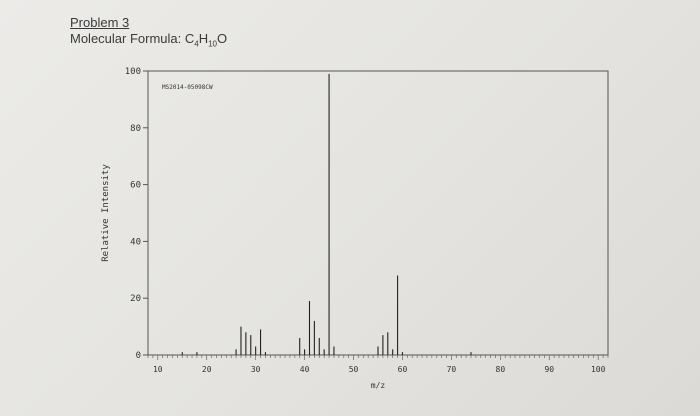 Image resolution: width=700 pixels, height=416 pixels. Describe the element at coordinates (135, 129) in the screenshot. I see `y-tick-label: 80` at that location.